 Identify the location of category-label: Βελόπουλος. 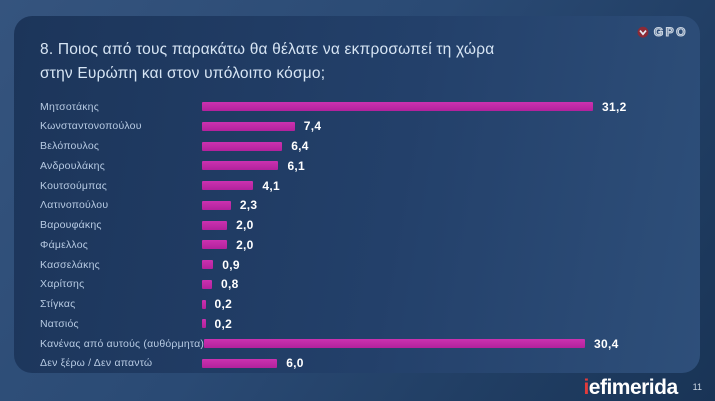
(70, 146).